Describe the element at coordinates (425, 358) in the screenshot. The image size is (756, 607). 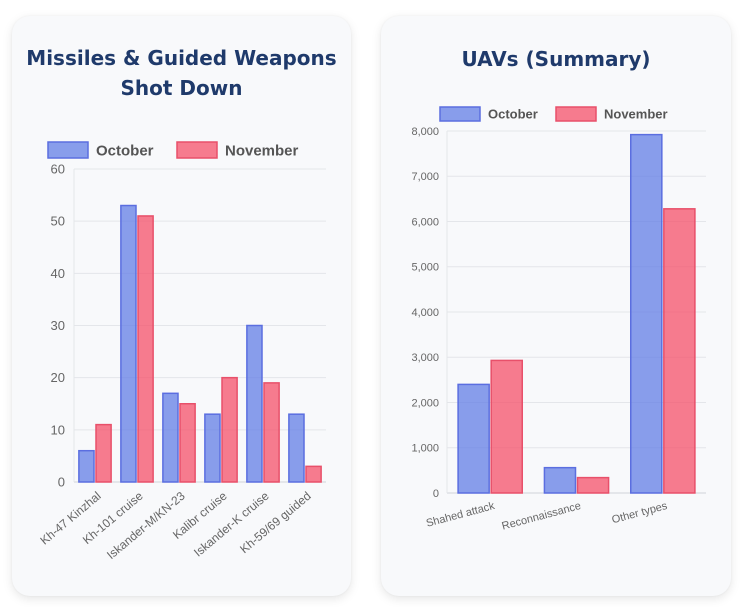
I see `uavs-y-tick-label: 3,000` at that location.